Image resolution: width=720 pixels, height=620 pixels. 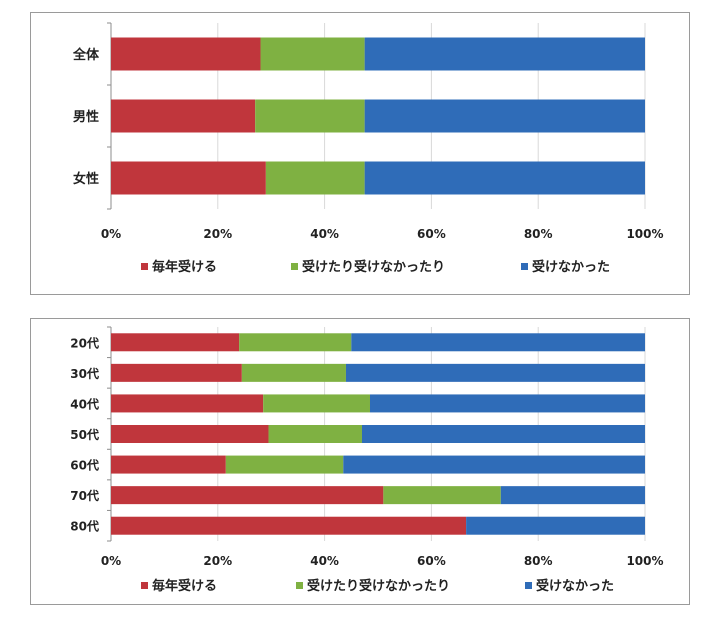 I want to click on category-label: 70代, so click(x=84, y=495).